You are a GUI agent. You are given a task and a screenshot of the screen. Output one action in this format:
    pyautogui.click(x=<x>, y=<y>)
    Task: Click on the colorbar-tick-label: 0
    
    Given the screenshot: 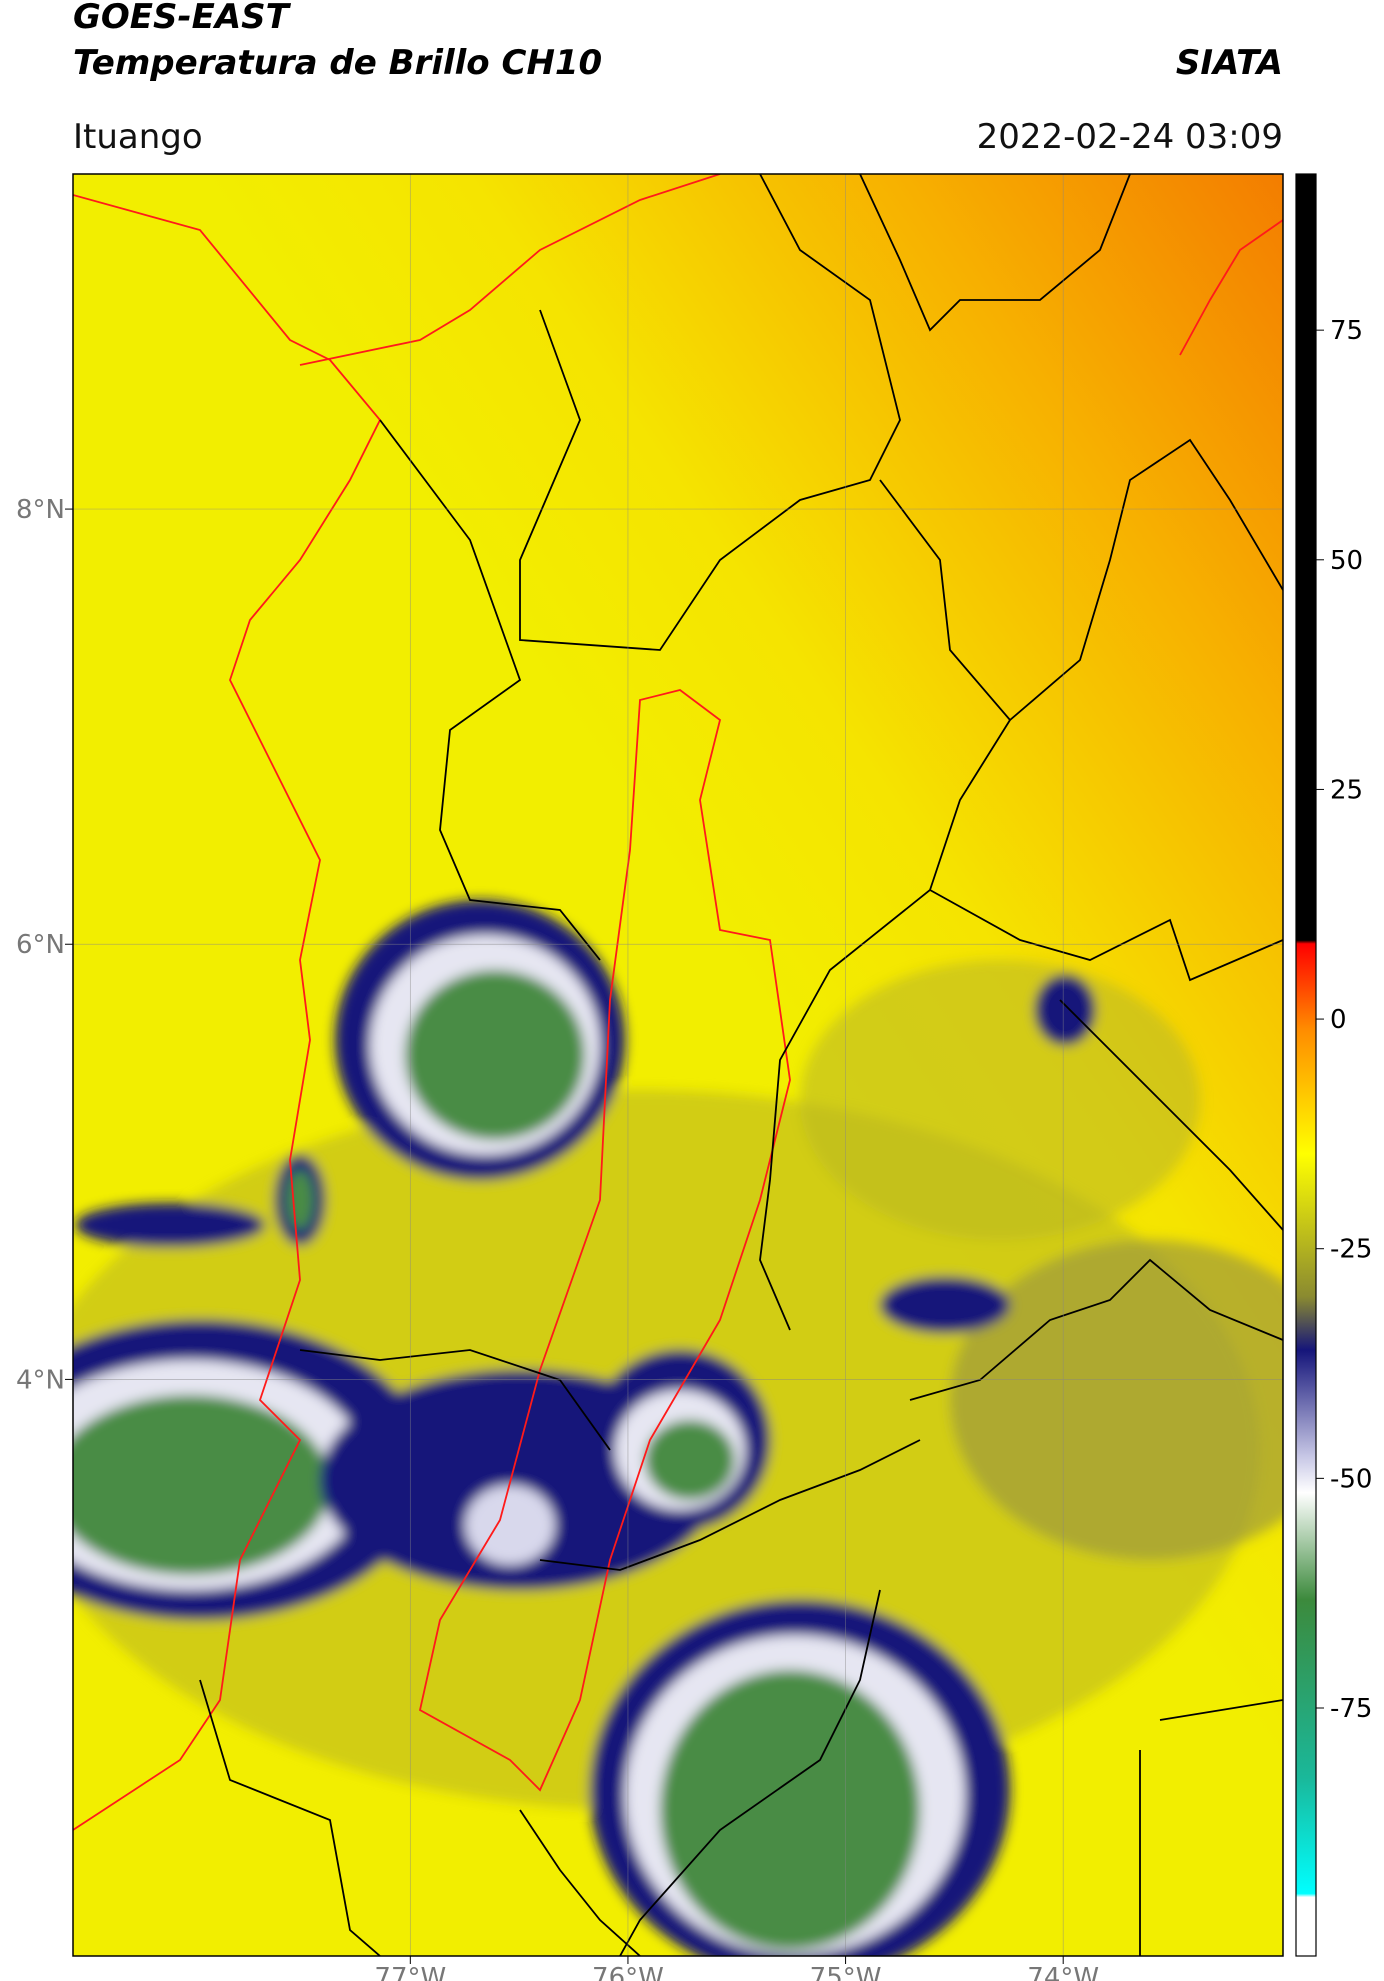 What is the action you would take?
    pyautogui.click(x=1338, y=1020)
    